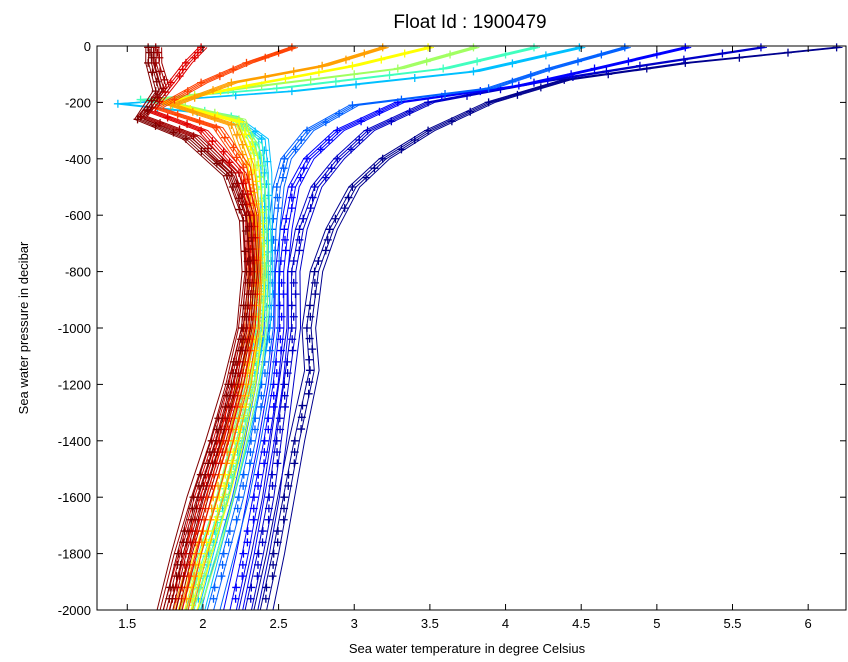 The width and height of the screenshot is (848, 662). I want to click on y-tick-label: -1400, so click(74, 441).